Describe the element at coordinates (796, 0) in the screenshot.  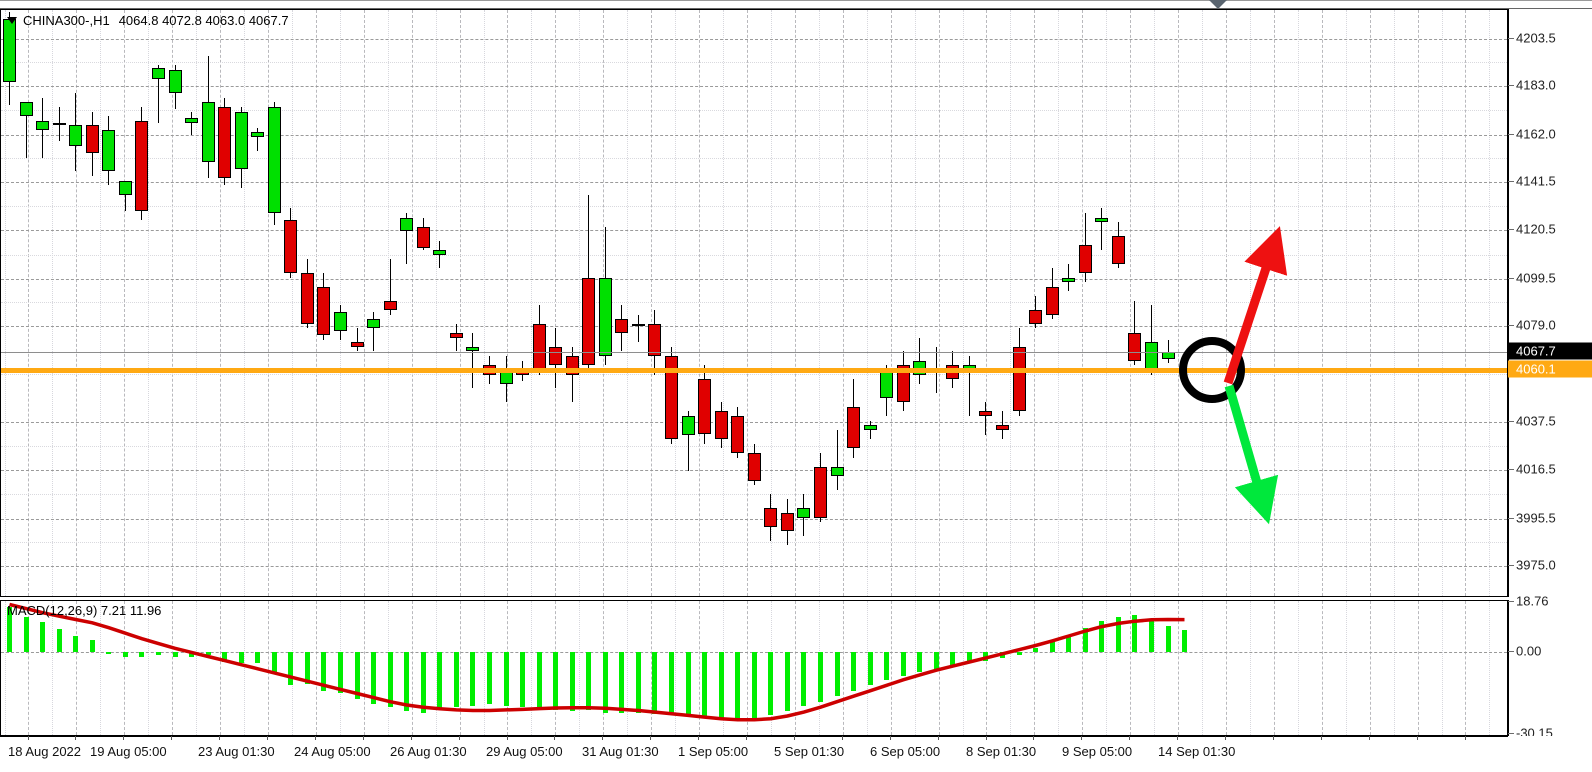
I see `top-border` at that location.